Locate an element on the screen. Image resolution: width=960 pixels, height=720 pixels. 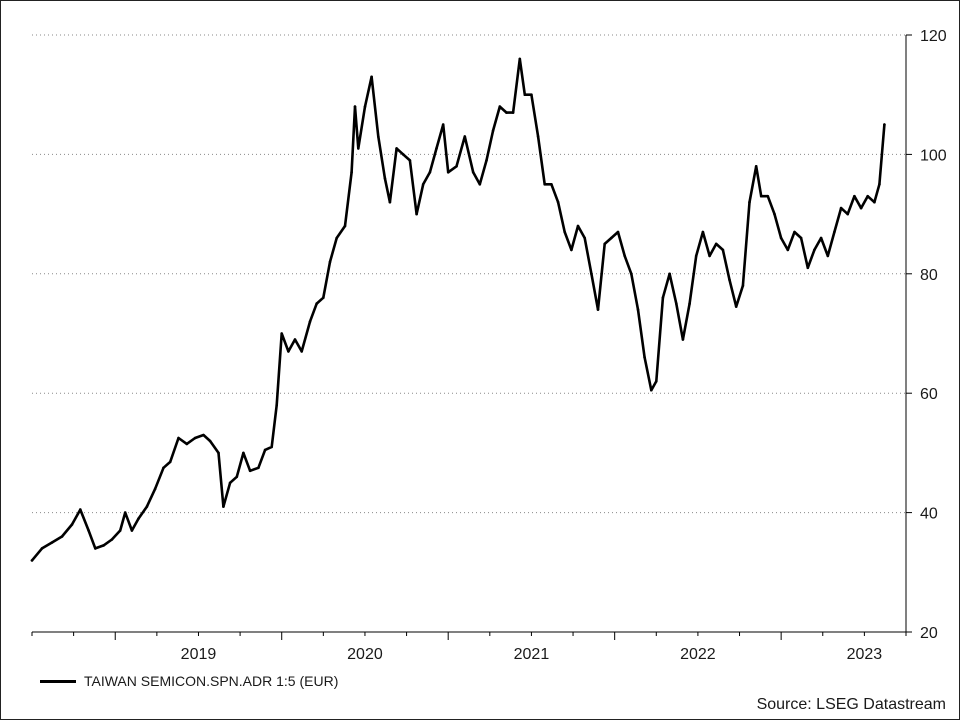
y-tick-label: 120 is located at coordinates (933, 36).